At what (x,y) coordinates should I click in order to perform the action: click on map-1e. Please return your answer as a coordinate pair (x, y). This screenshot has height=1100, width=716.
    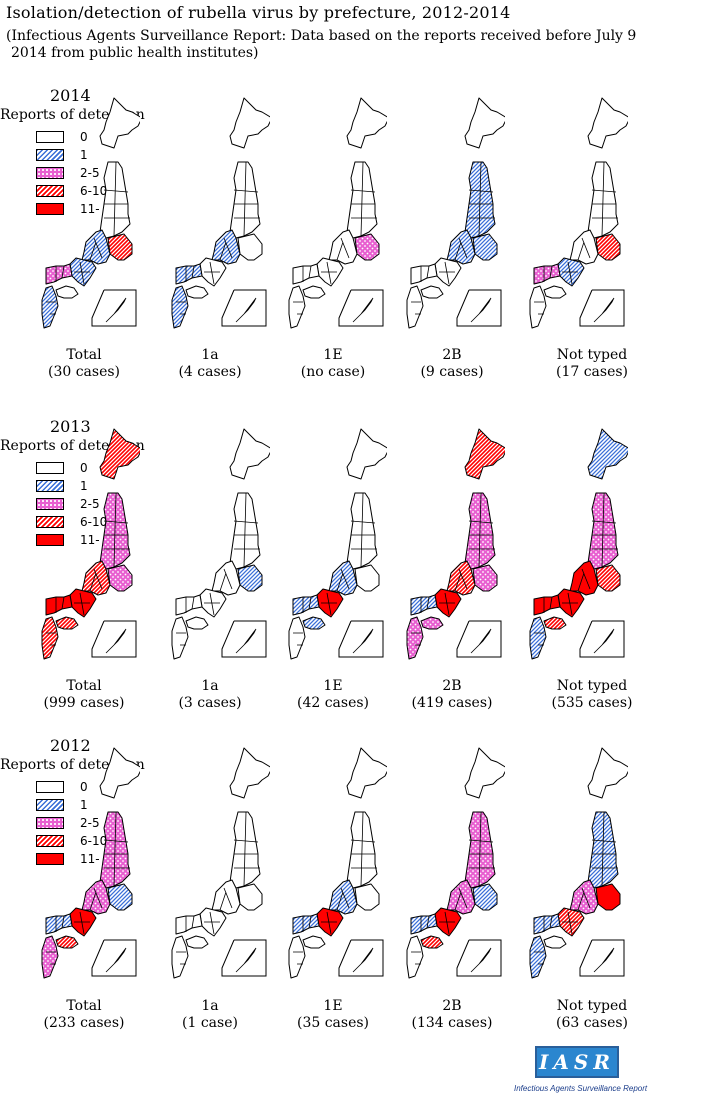
    Looking at the image, I should click on (337, 863).